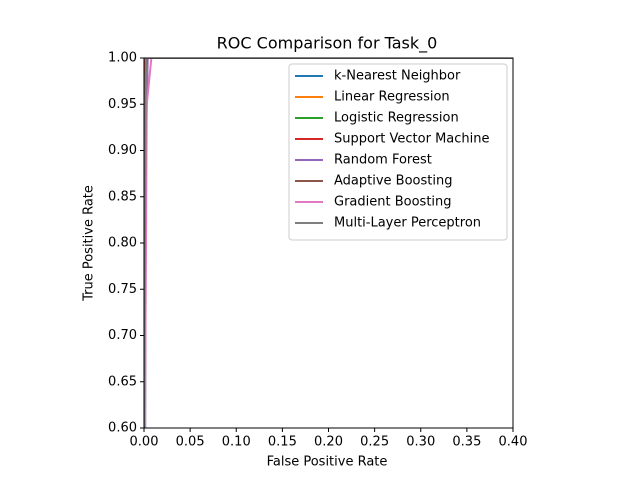 This screenshot has height=480, width=640. What do you see at coordinates (282, 442) in the screenshot?
I see `x-tick-label: 0.15` at bounding box center [282, 442].